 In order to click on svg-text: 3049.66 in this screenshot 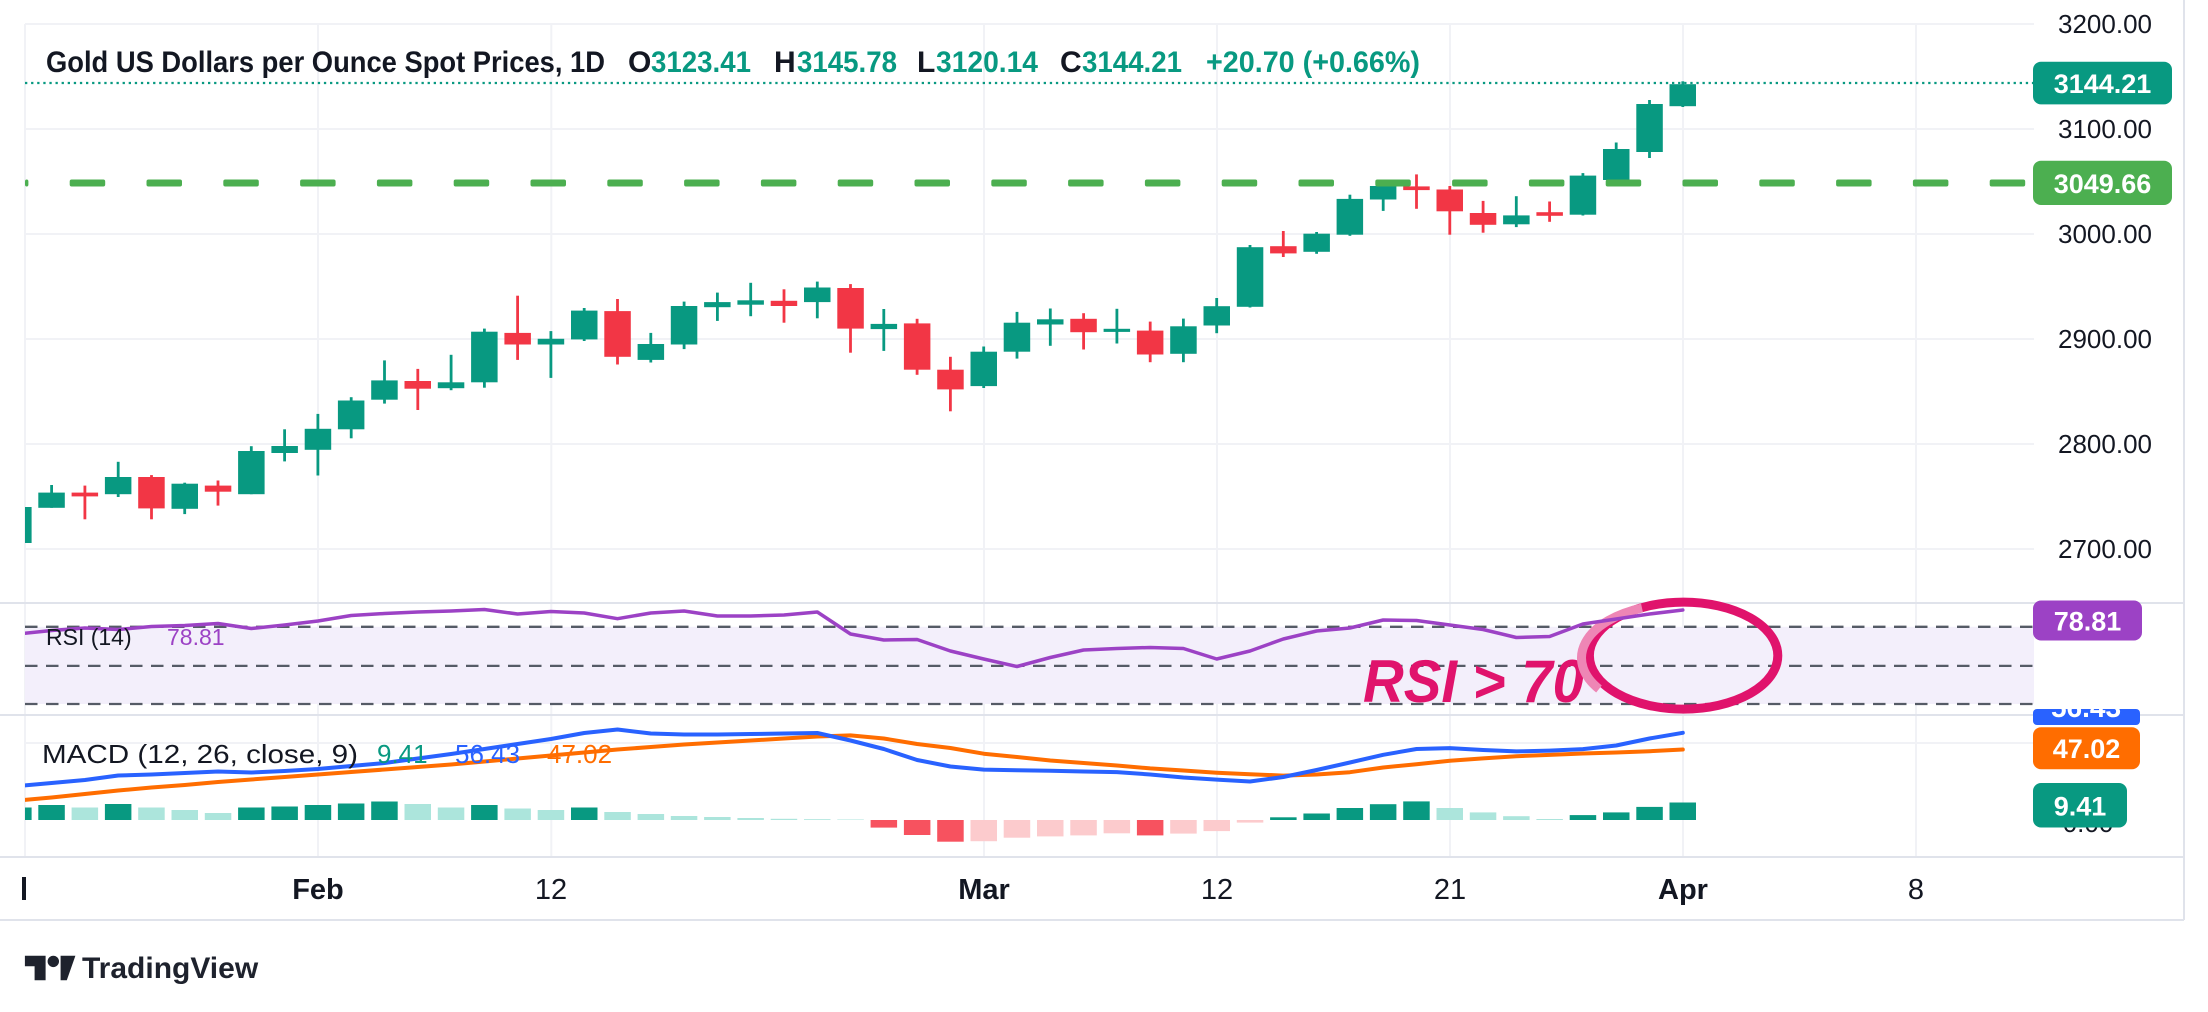, I will do `click(2103, 184)`.